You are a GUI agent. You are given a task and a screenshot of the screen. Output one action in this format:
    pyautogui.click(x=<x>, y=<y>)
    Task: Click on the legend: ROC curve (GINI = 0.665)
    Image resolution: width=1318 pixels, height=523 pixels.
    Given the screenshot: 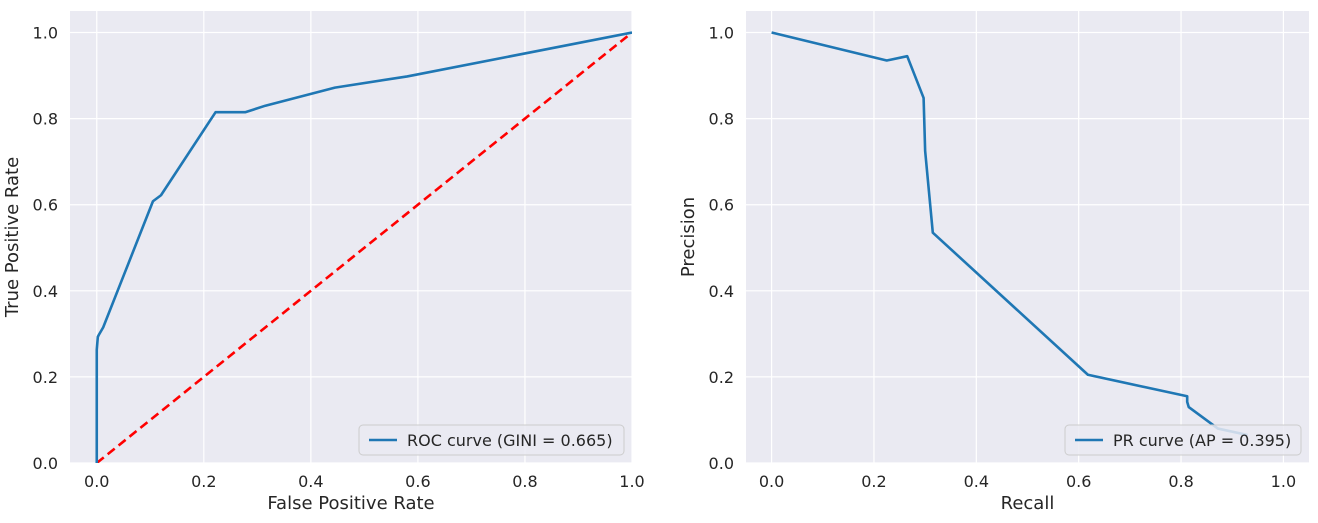 What is the action you would take?
    pyautogui.click(x=491, y=440)
    